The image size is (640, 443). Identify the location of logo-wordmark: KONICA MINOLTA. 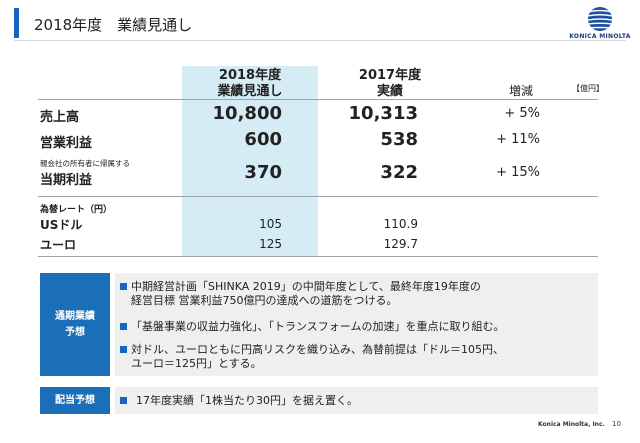
(600, 36).